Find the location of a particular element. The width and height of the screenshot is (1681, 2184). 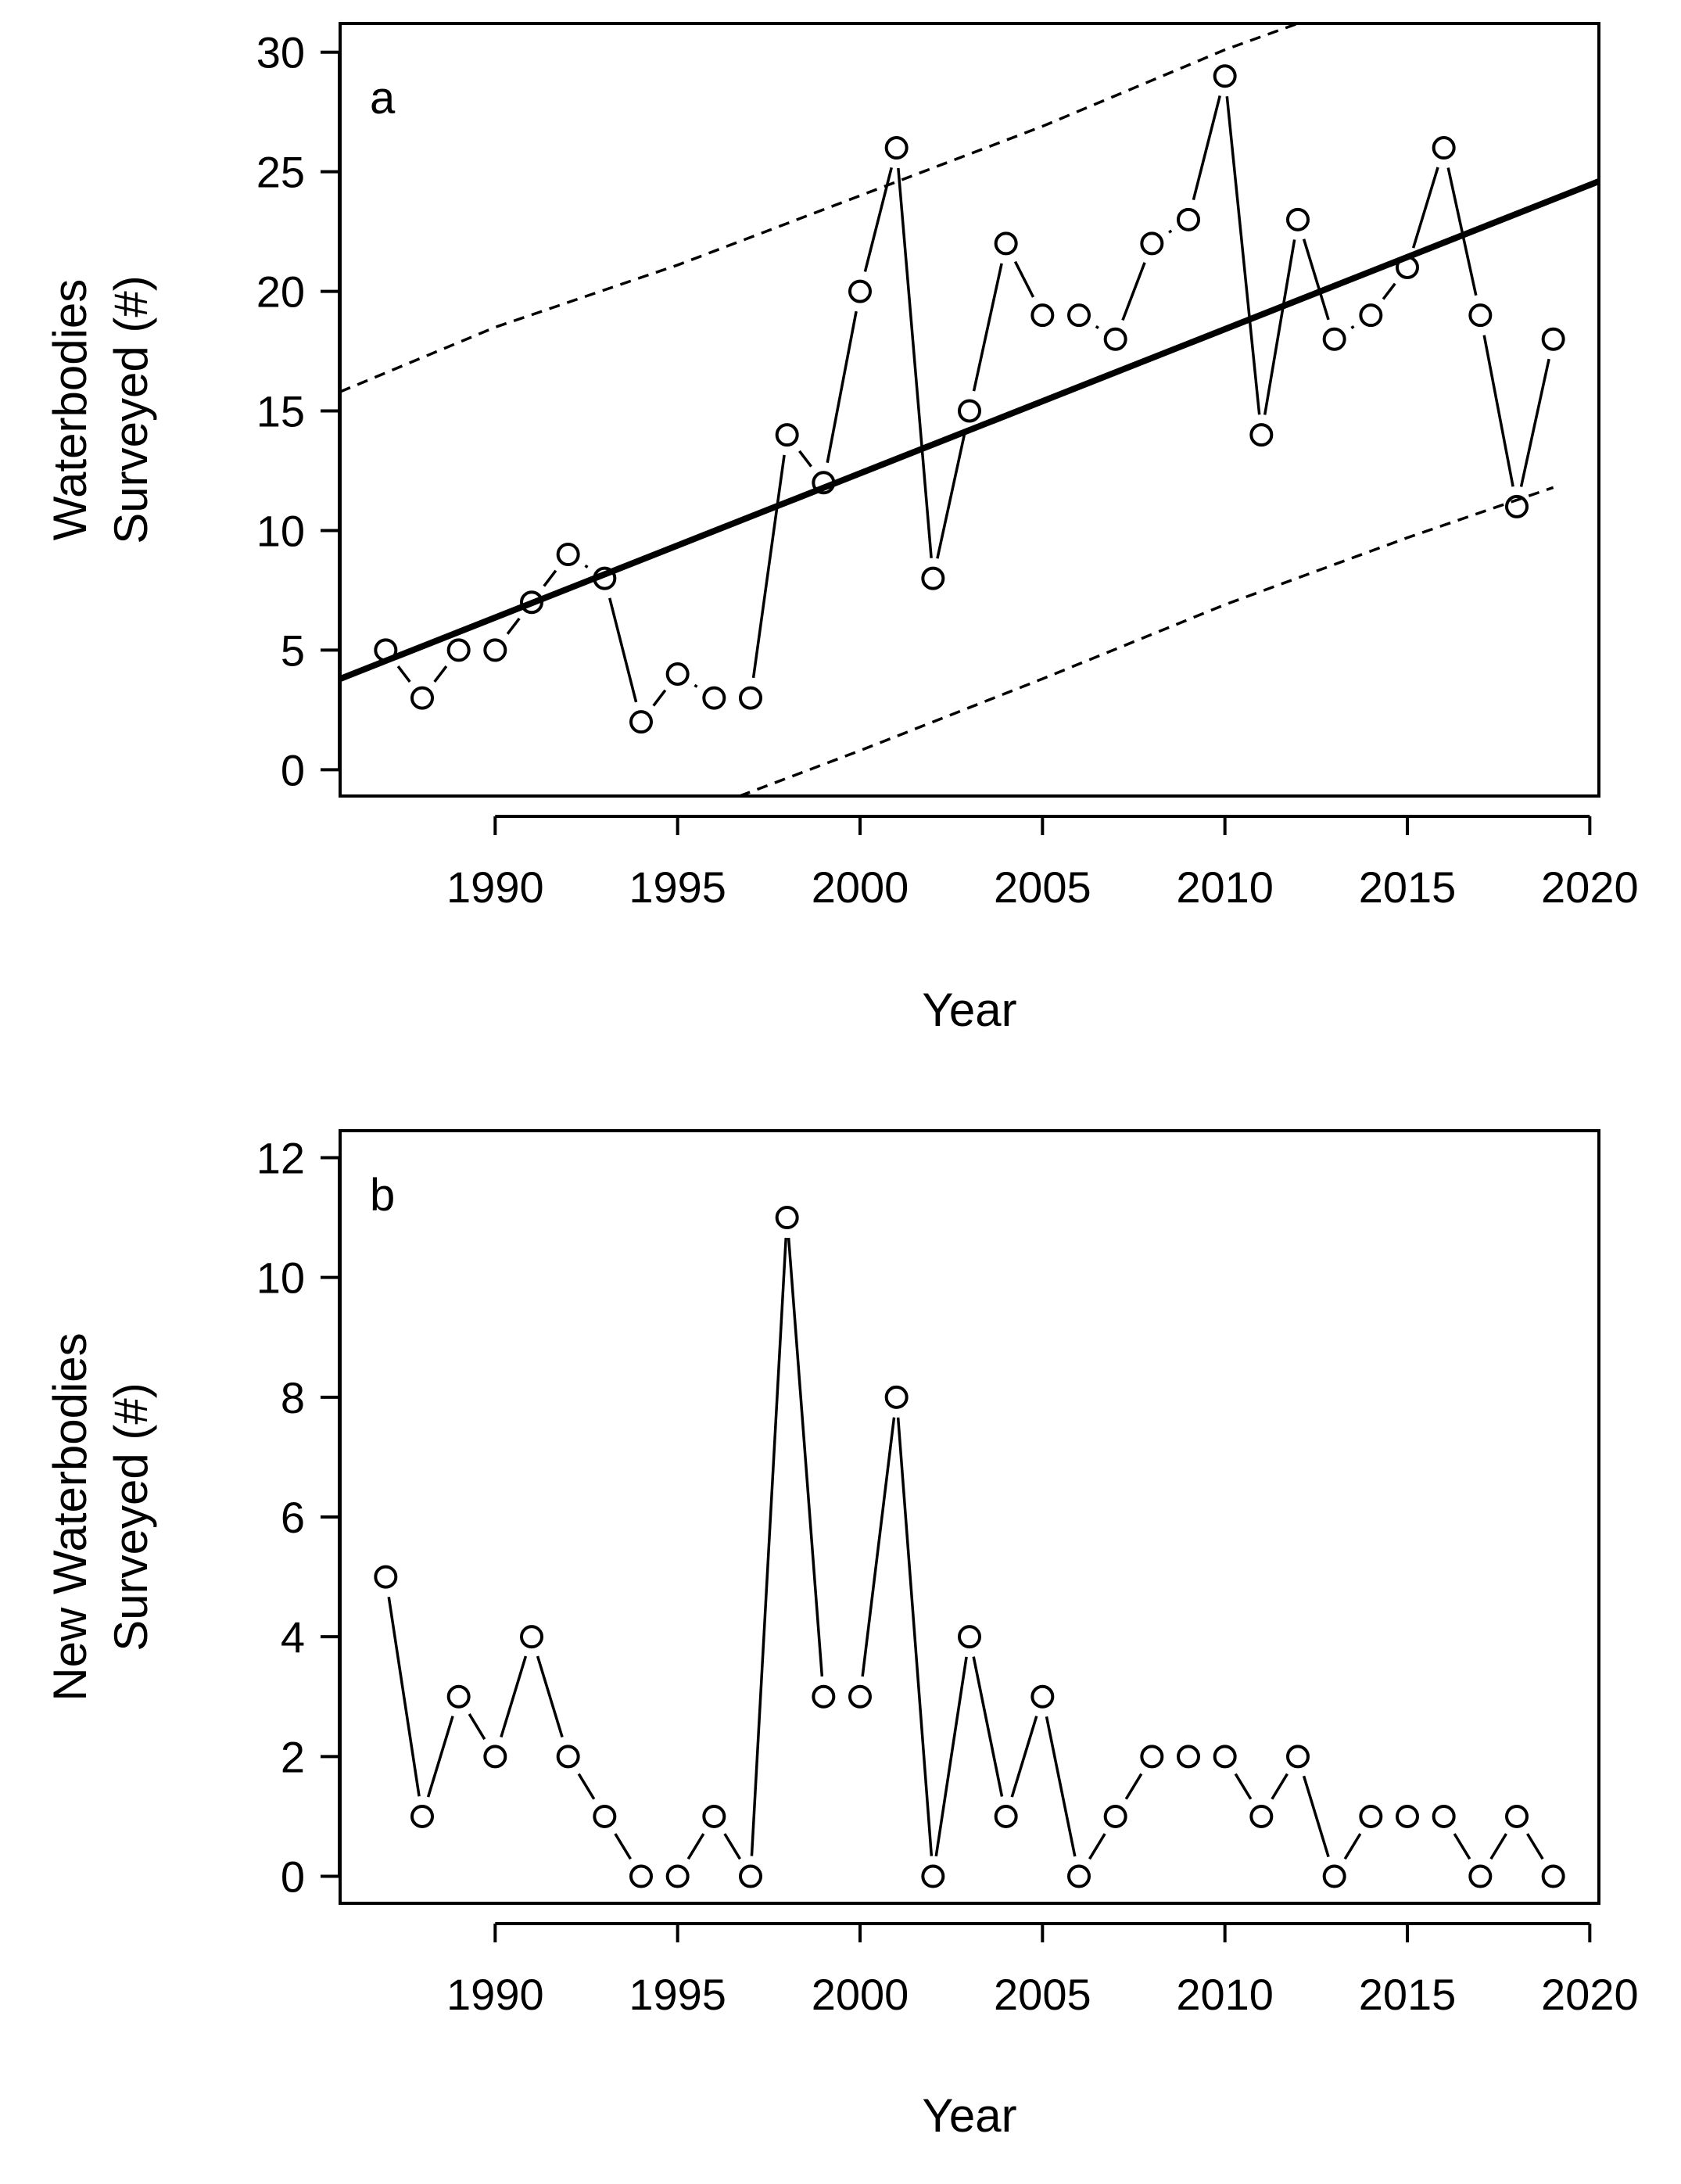

x-tick-label: 2005 is located at coordinates (1042, 1994).